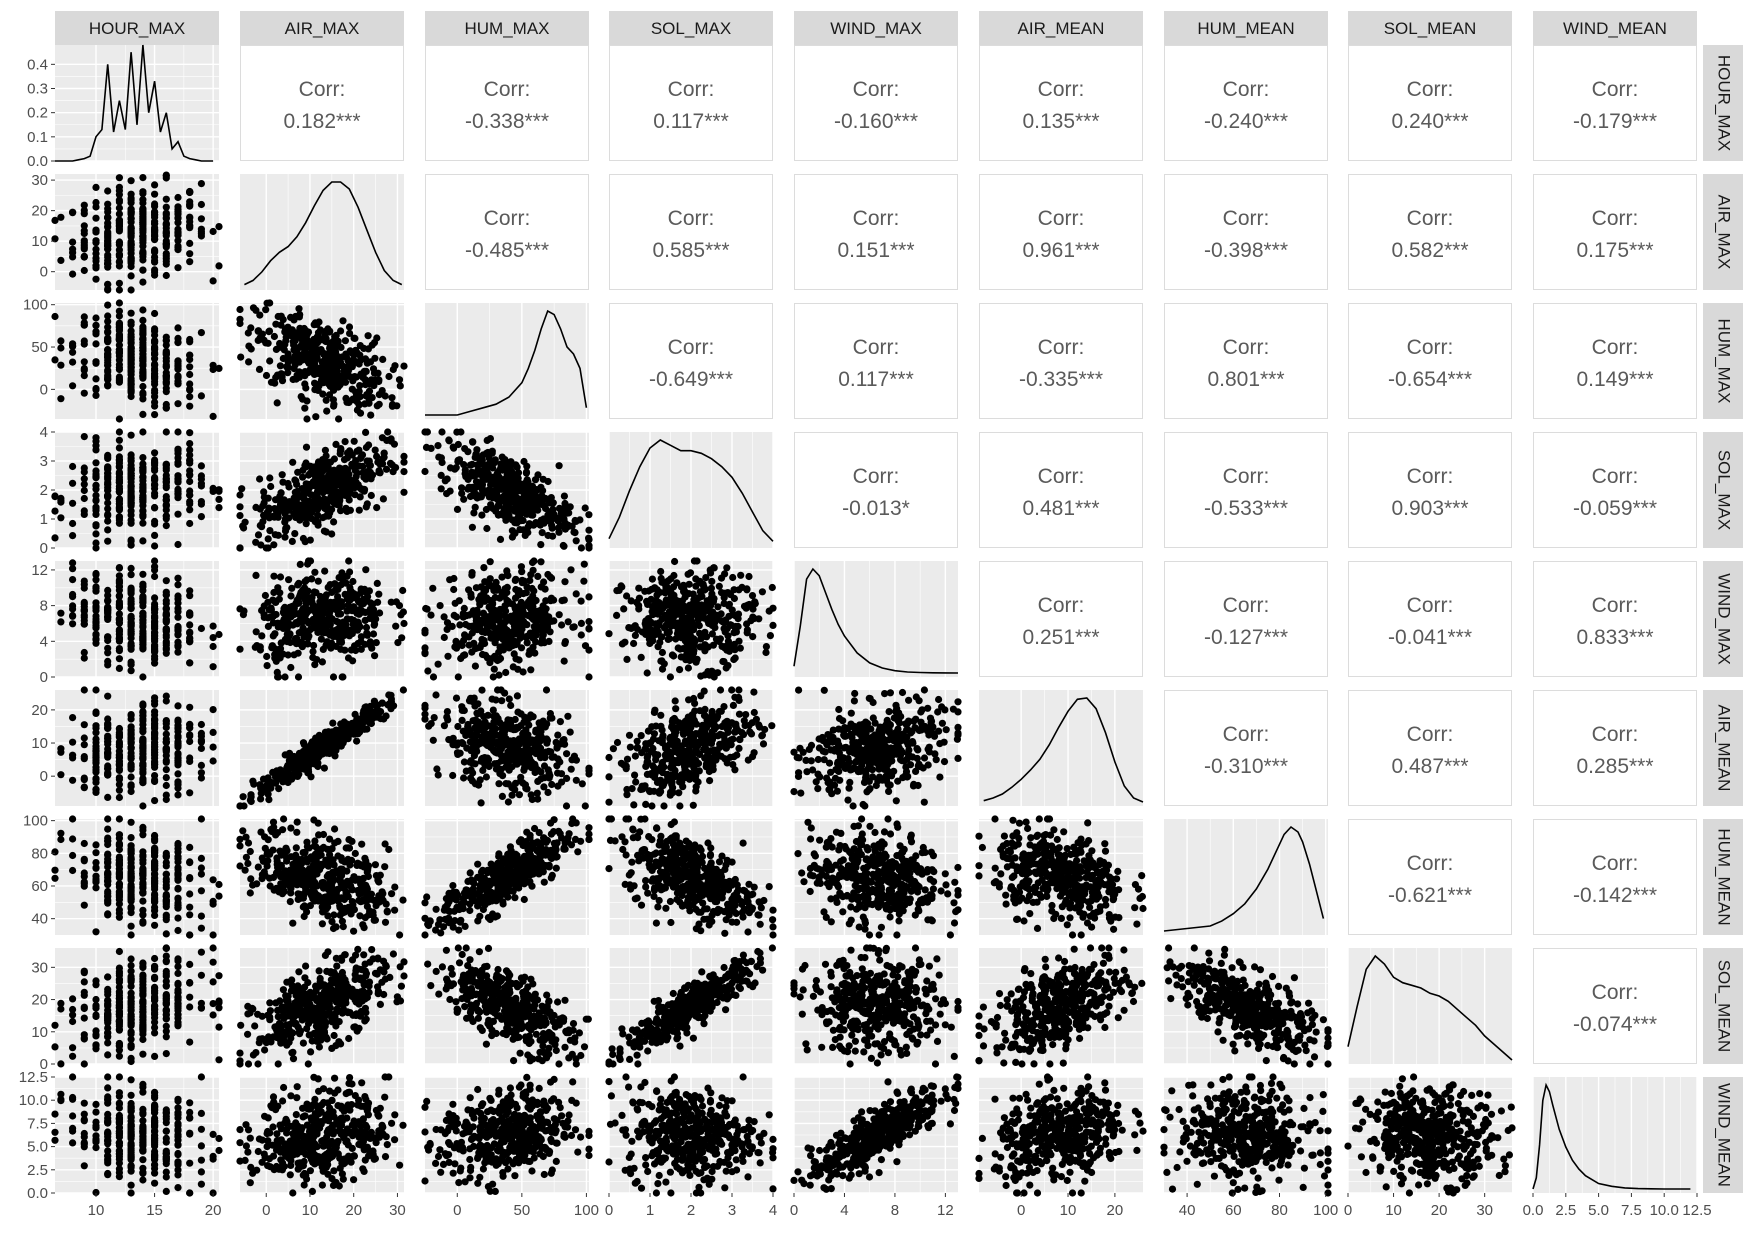  Describe the element at coordinates (1061, 89) in the screenshot. I see `corr-label: Corr:` at that location.